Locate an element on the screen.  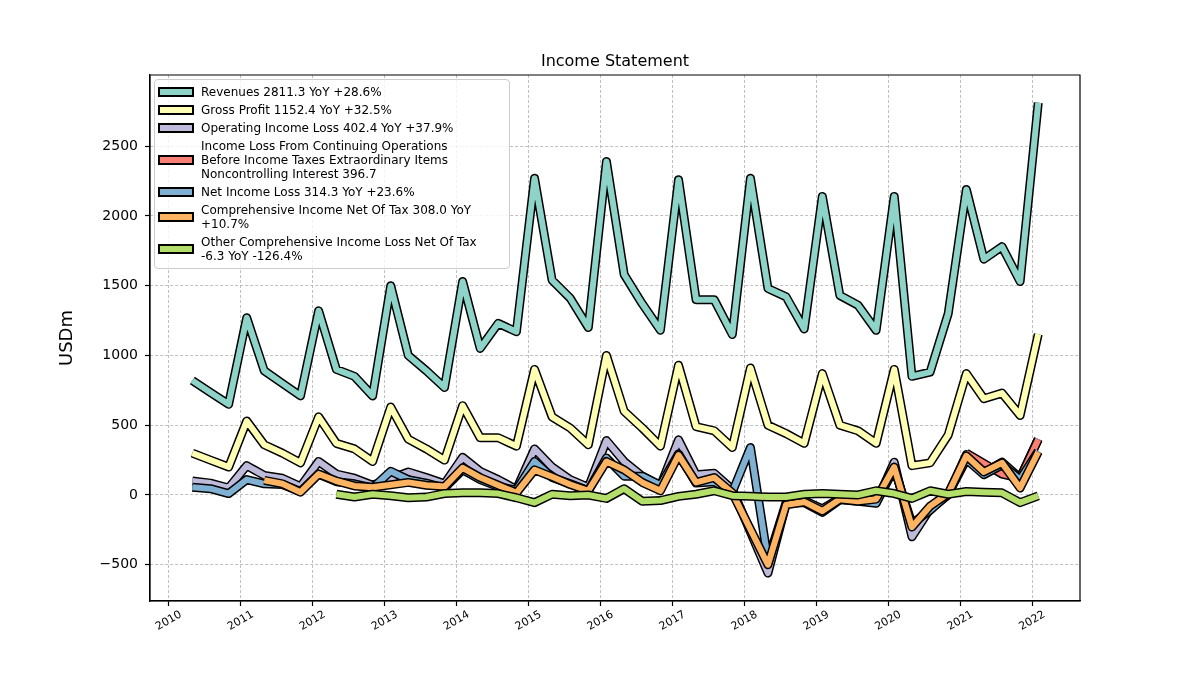
y-tick-label: 2000 is located at coordinates (120, 214).